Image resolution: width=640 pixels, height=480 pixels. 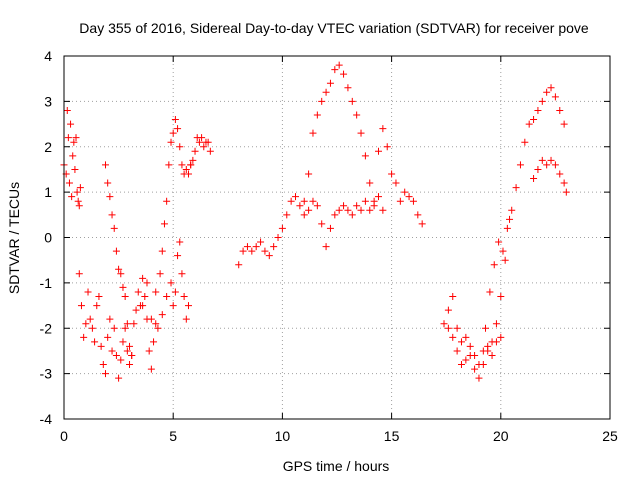 What do you see at coordinates (48, 147) in the screenshot?
I see `y-tick-label: 2` at bounding box center [48, 147].